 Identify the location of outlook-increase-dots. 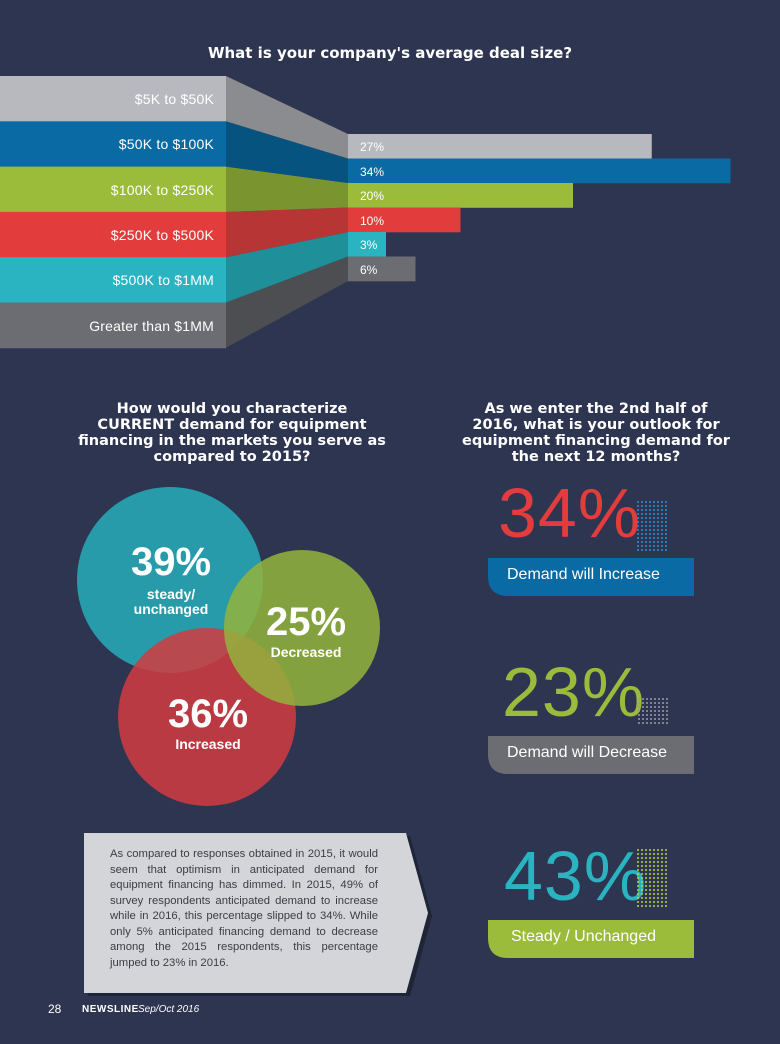
(652, 526).